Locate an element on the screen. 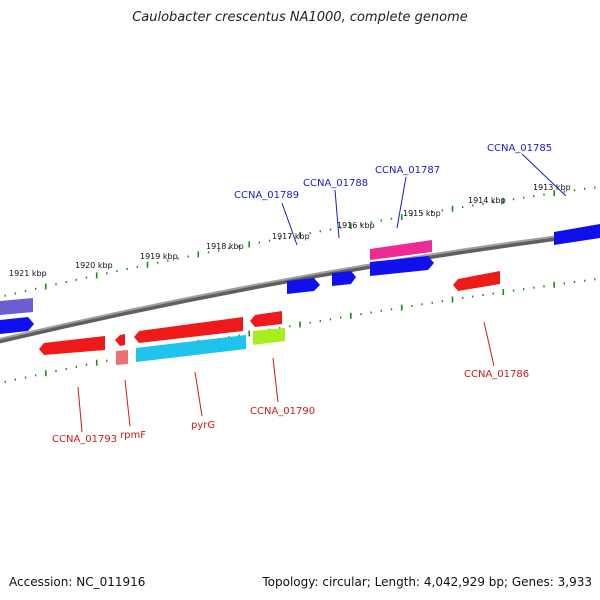  kbp-label: 1918 kbp is located at coordinates (225, 246).